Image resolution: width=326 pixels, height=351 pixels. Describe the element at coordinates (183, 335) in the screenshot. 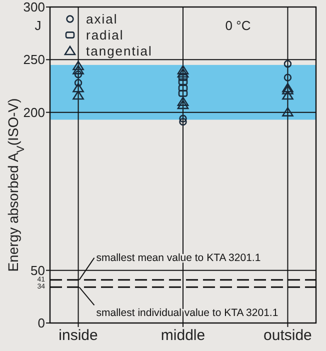

I see `x-tick-label: middle` at that location.